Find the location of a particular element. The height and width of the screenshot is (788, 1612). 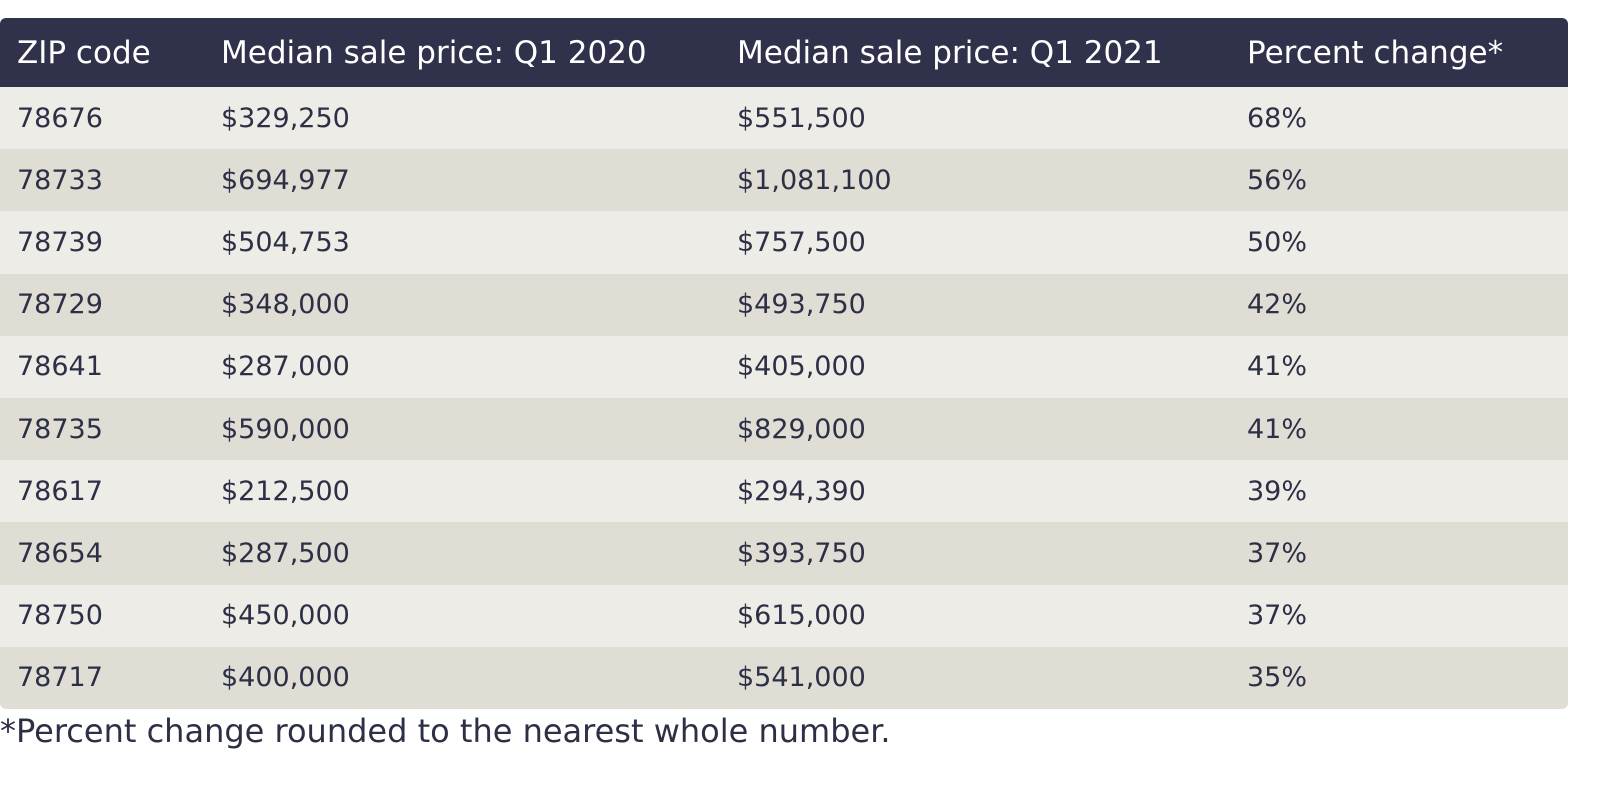

table-row: 78750 $450,000 $615,000 37% is located at coordinates (784, 615).